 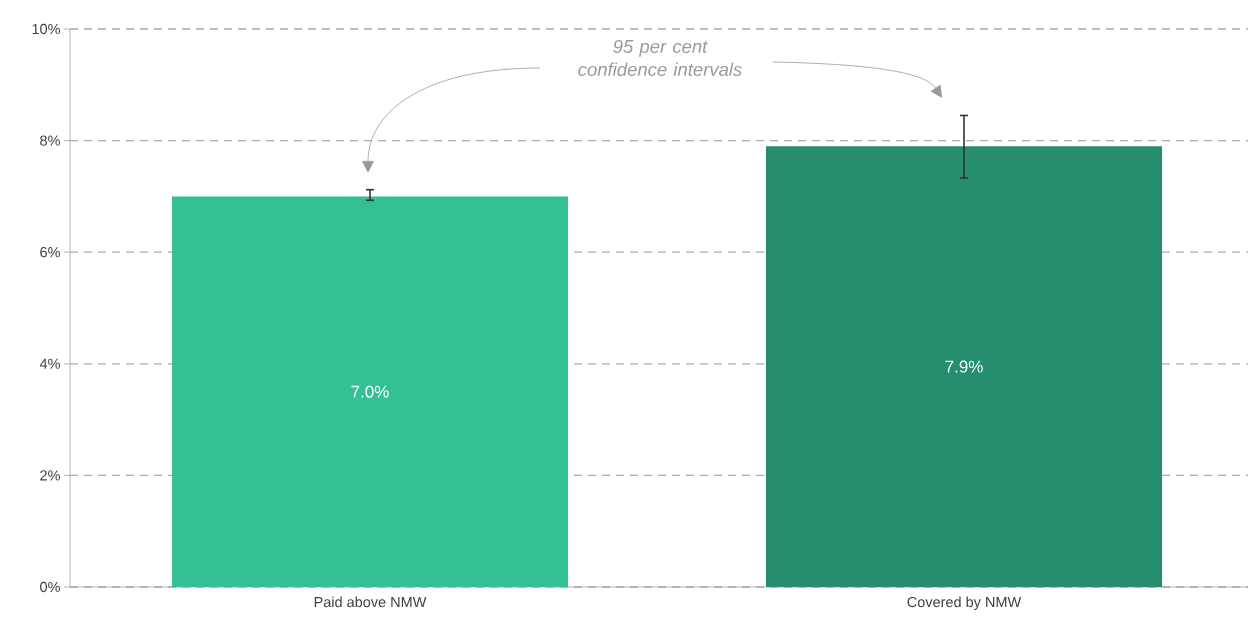 What do you see at coordinates (660, 58) in the screenshot?
I see `annotation: 95 per cent confidence intervals` at bounding box center [660, 58].